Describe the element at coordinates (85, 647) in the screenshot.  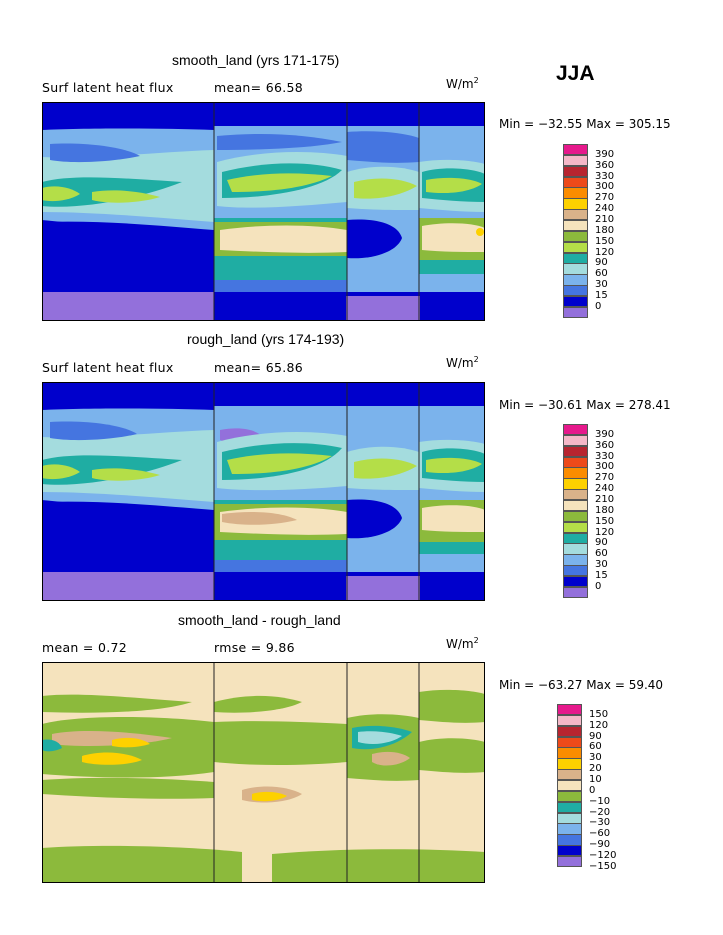
I see `panel3-mean-label: mean = 0.72` at that location.